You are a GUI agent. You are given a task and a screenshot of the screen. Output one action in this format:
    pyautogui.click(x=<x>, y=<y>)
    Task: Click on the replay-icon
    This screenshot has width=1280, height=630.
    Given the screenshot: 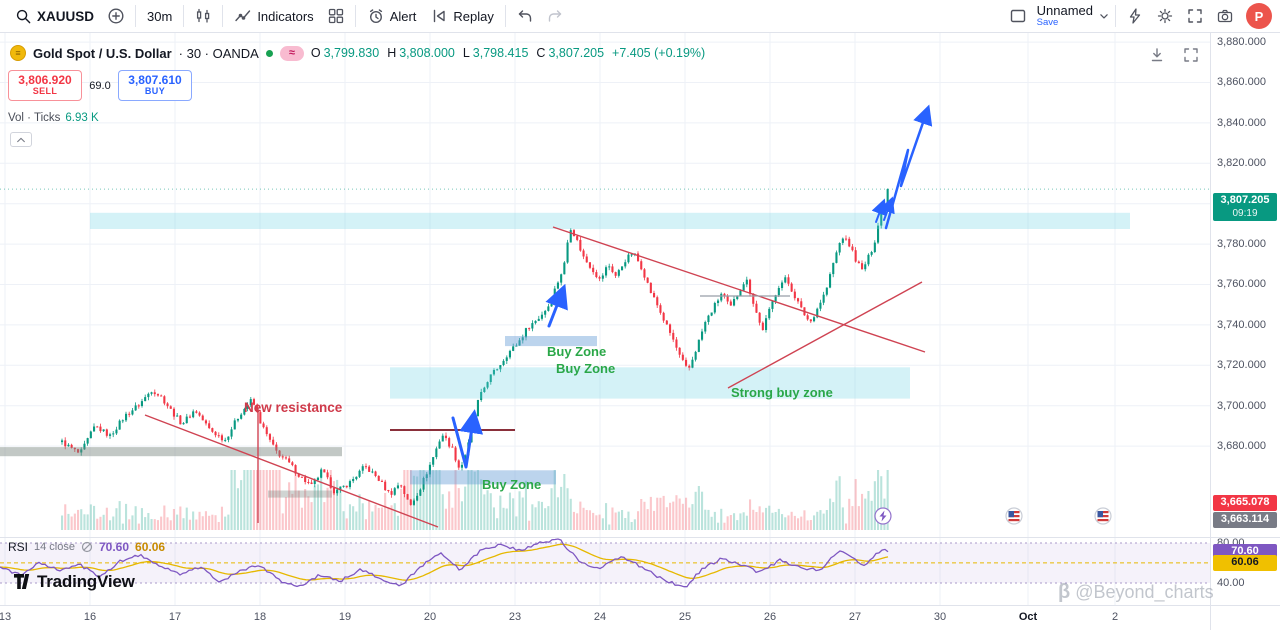 What is the action you would take?
    pyautogui.click(x=440, y=16)
    